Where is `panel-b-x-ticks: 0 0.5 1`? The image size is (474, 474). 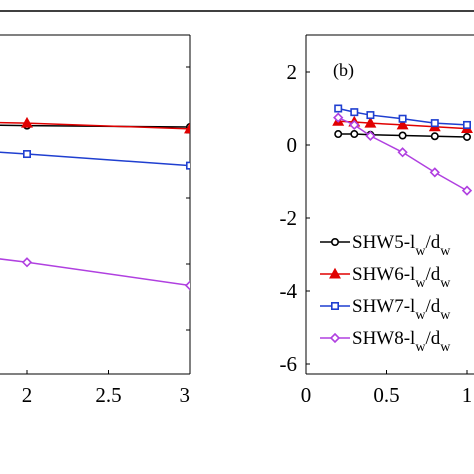
panel-b-x-ticks: 0 0.5 1 is located at coordinates (387, 388).